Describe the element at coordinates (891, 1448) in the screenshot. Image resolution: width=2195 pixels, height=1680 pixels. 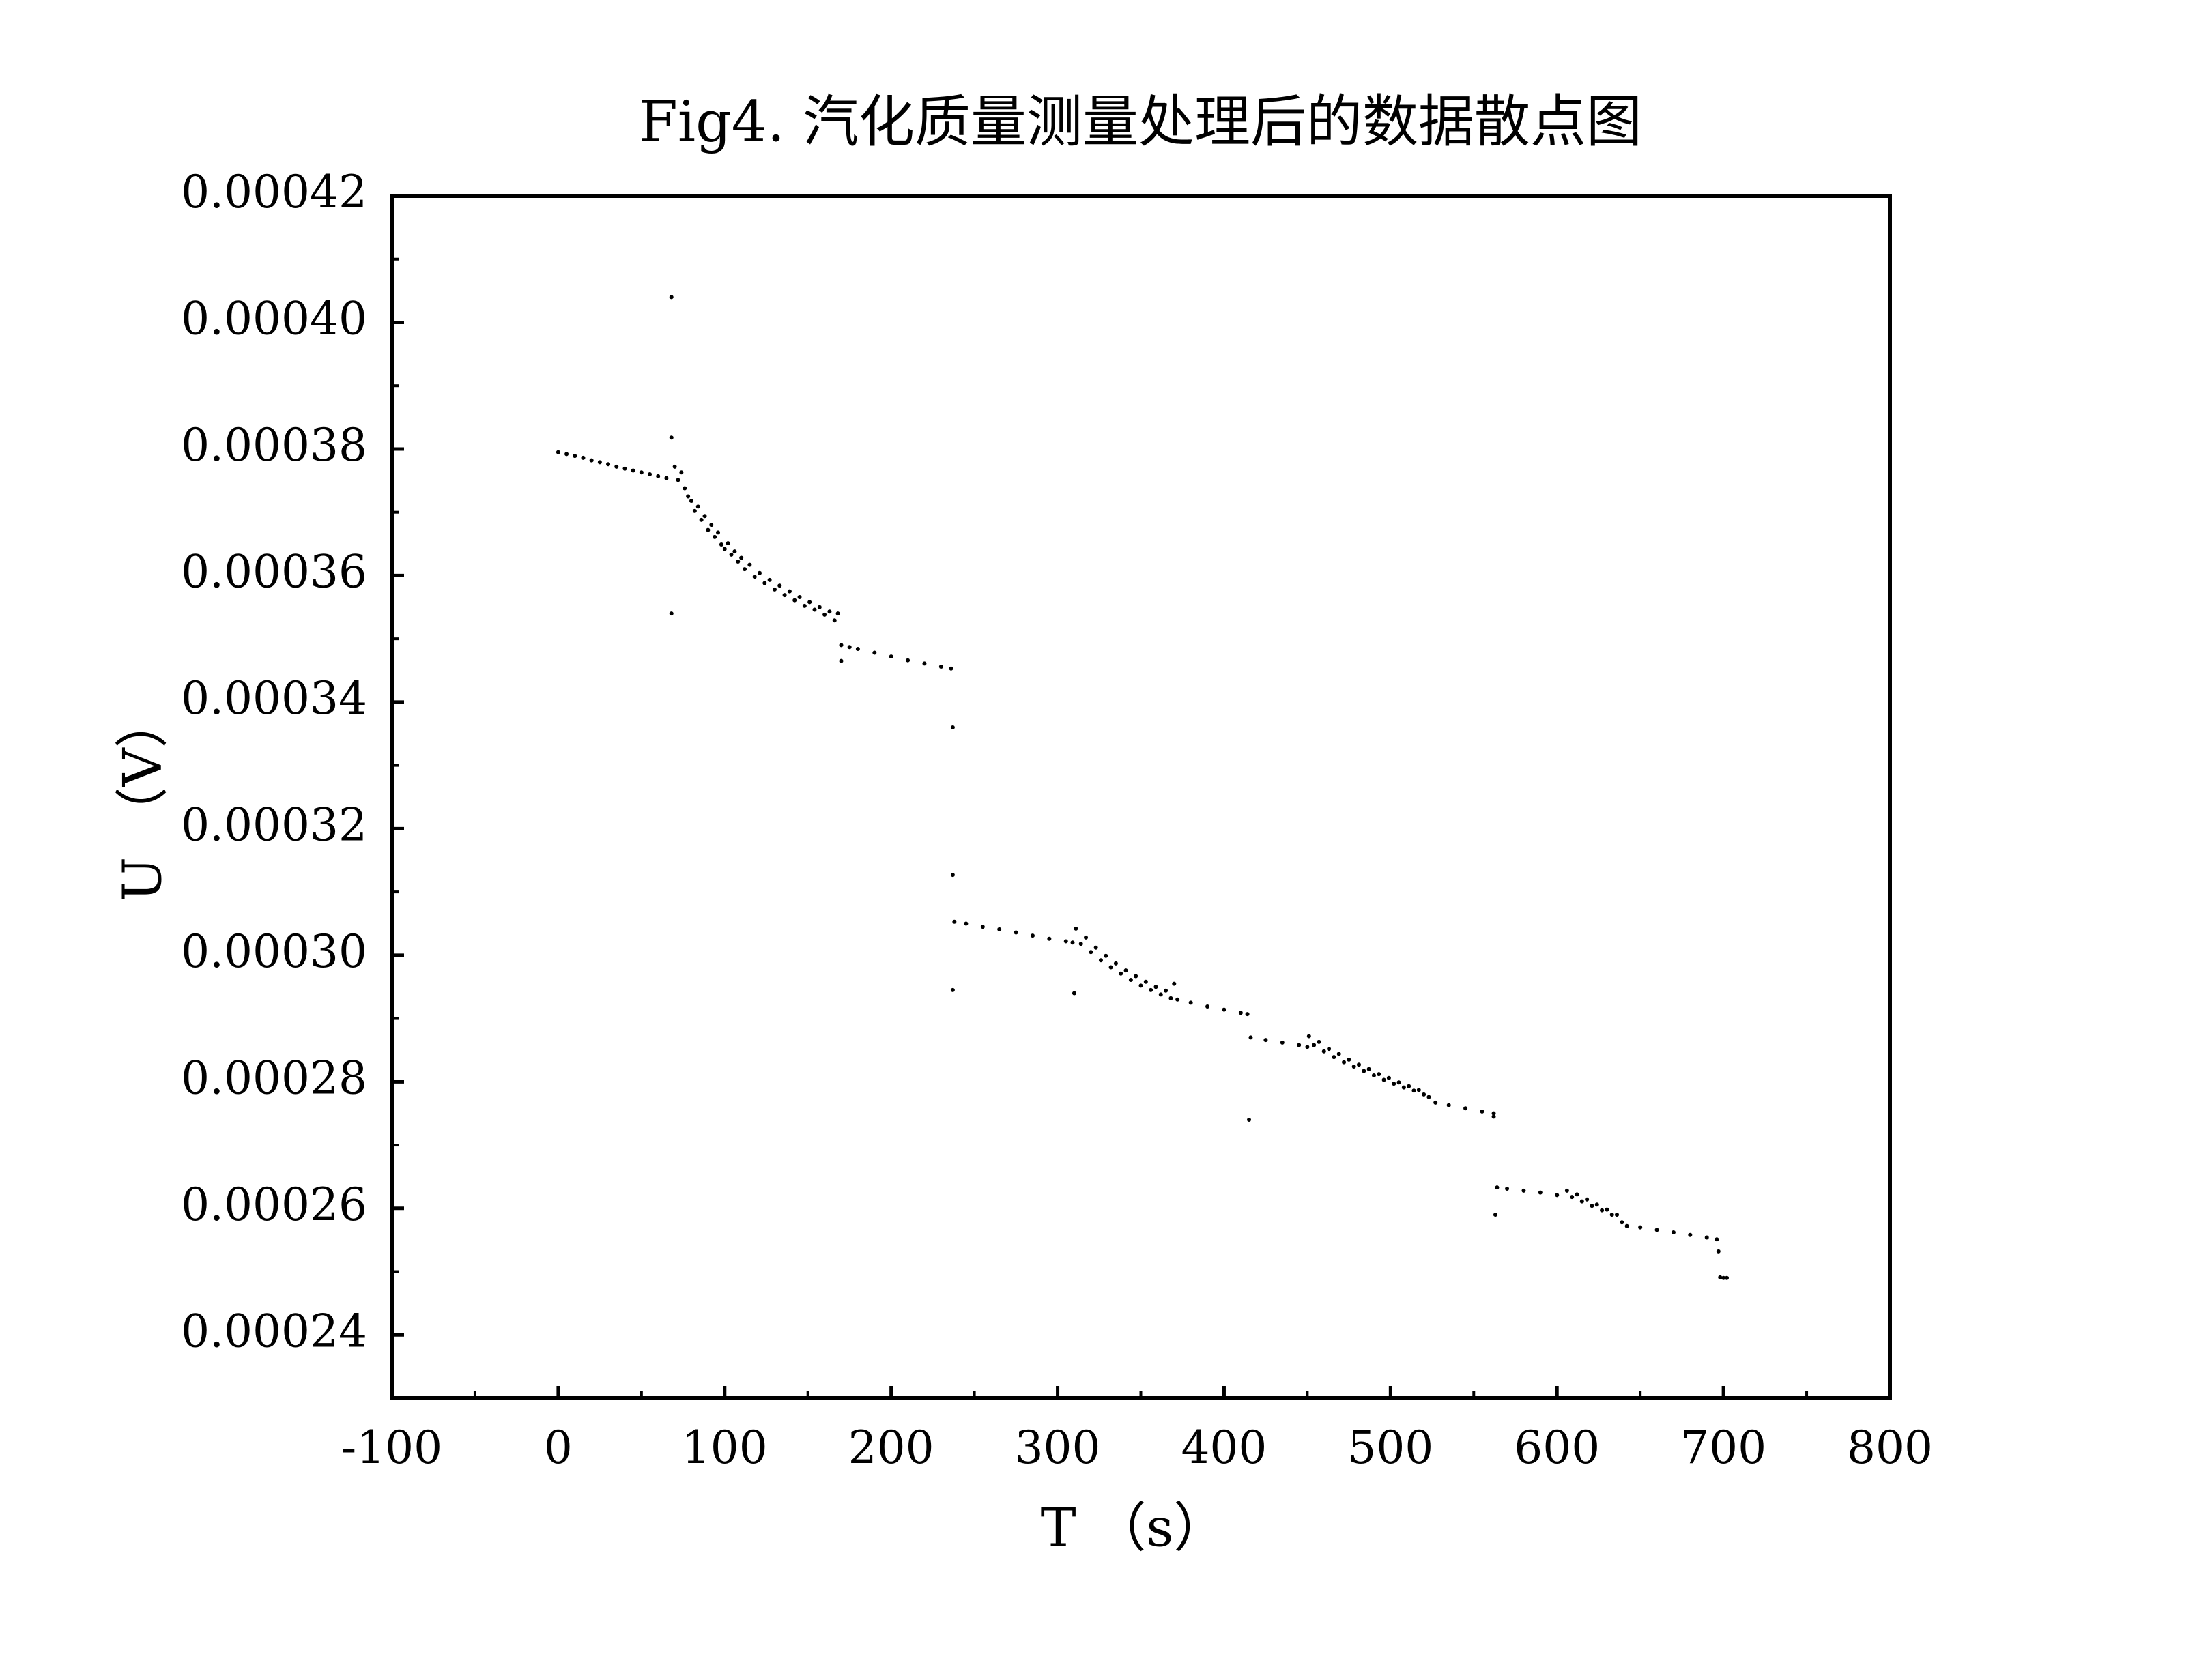
I see `x-tick-label: 200` at that location.